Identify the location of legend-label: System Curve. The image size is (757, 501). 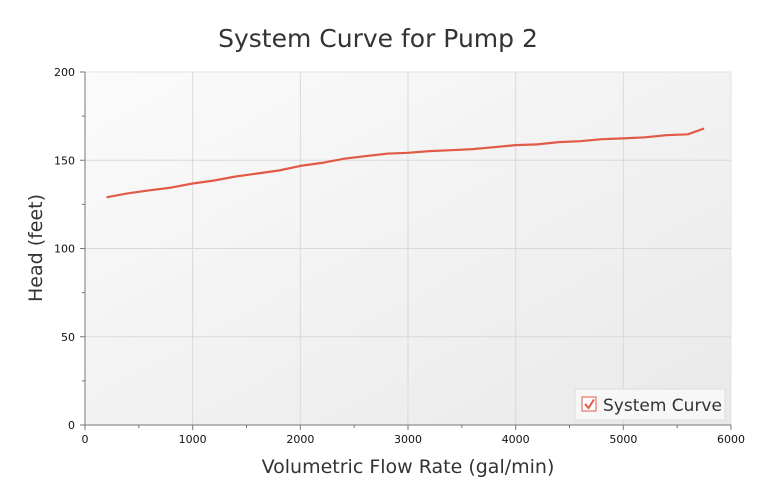
(662, 406).